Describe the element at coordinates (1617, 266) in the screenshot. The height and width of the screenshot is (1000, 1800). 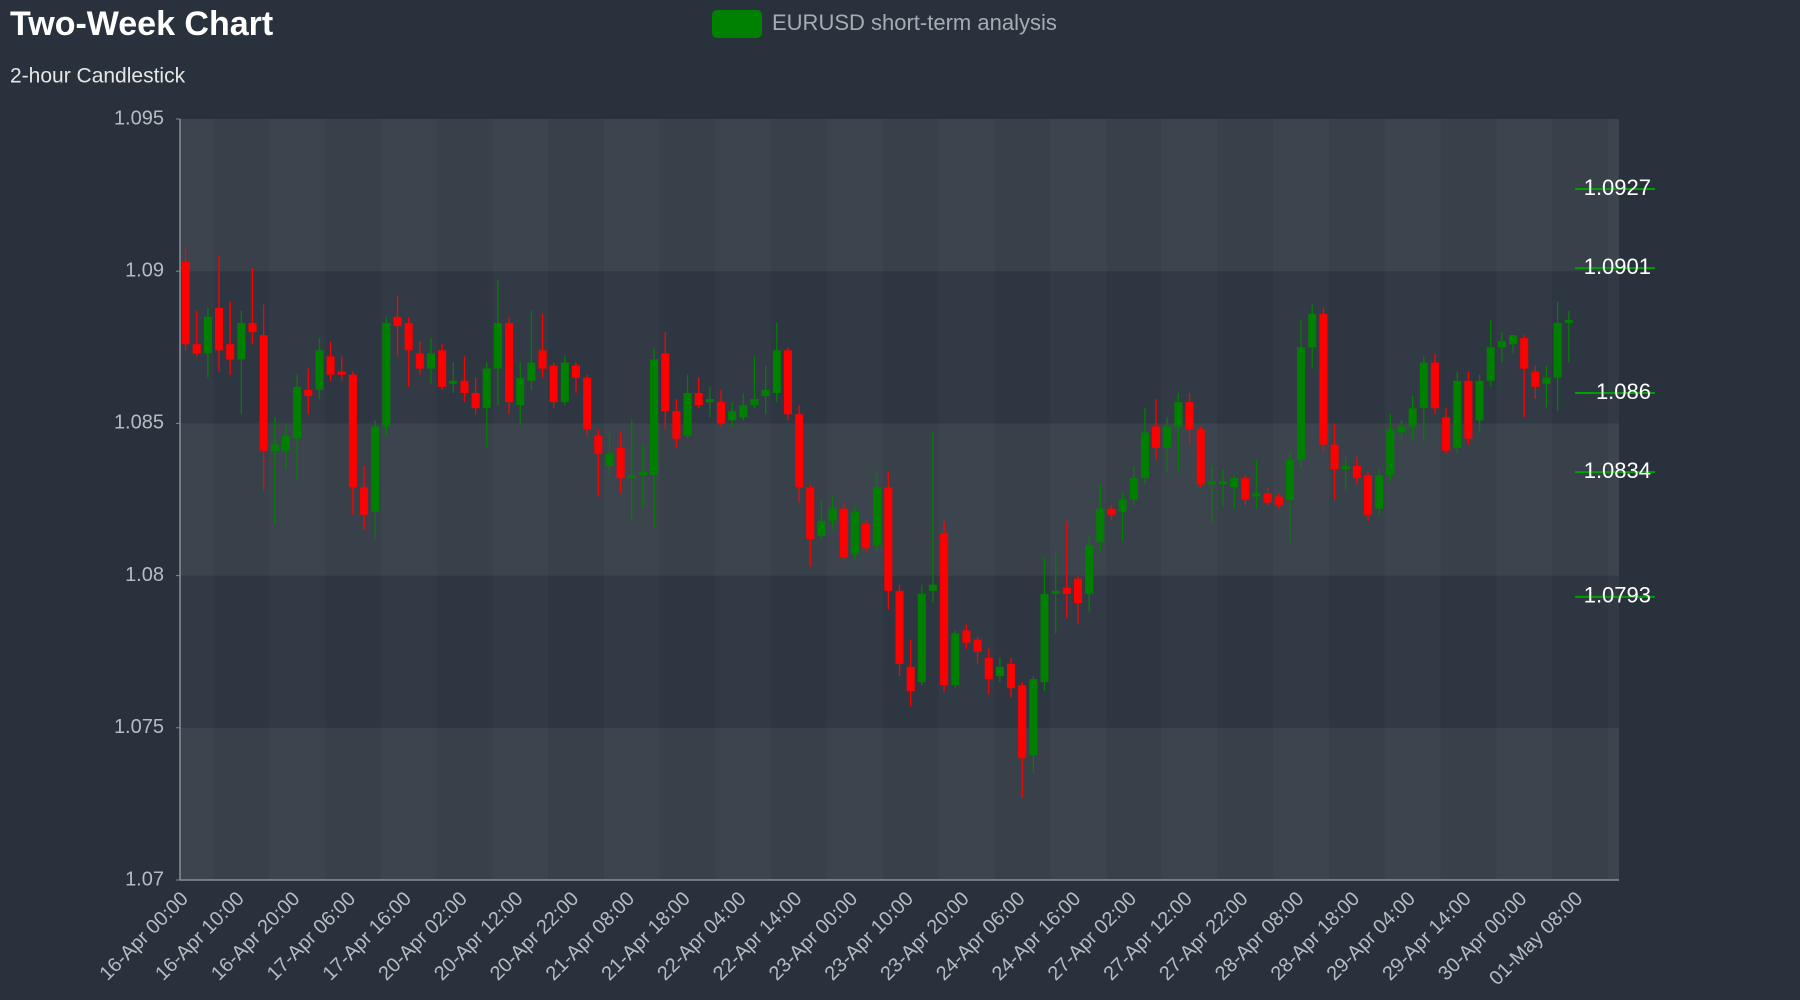
I see `level-label: 1.0901` at that location.